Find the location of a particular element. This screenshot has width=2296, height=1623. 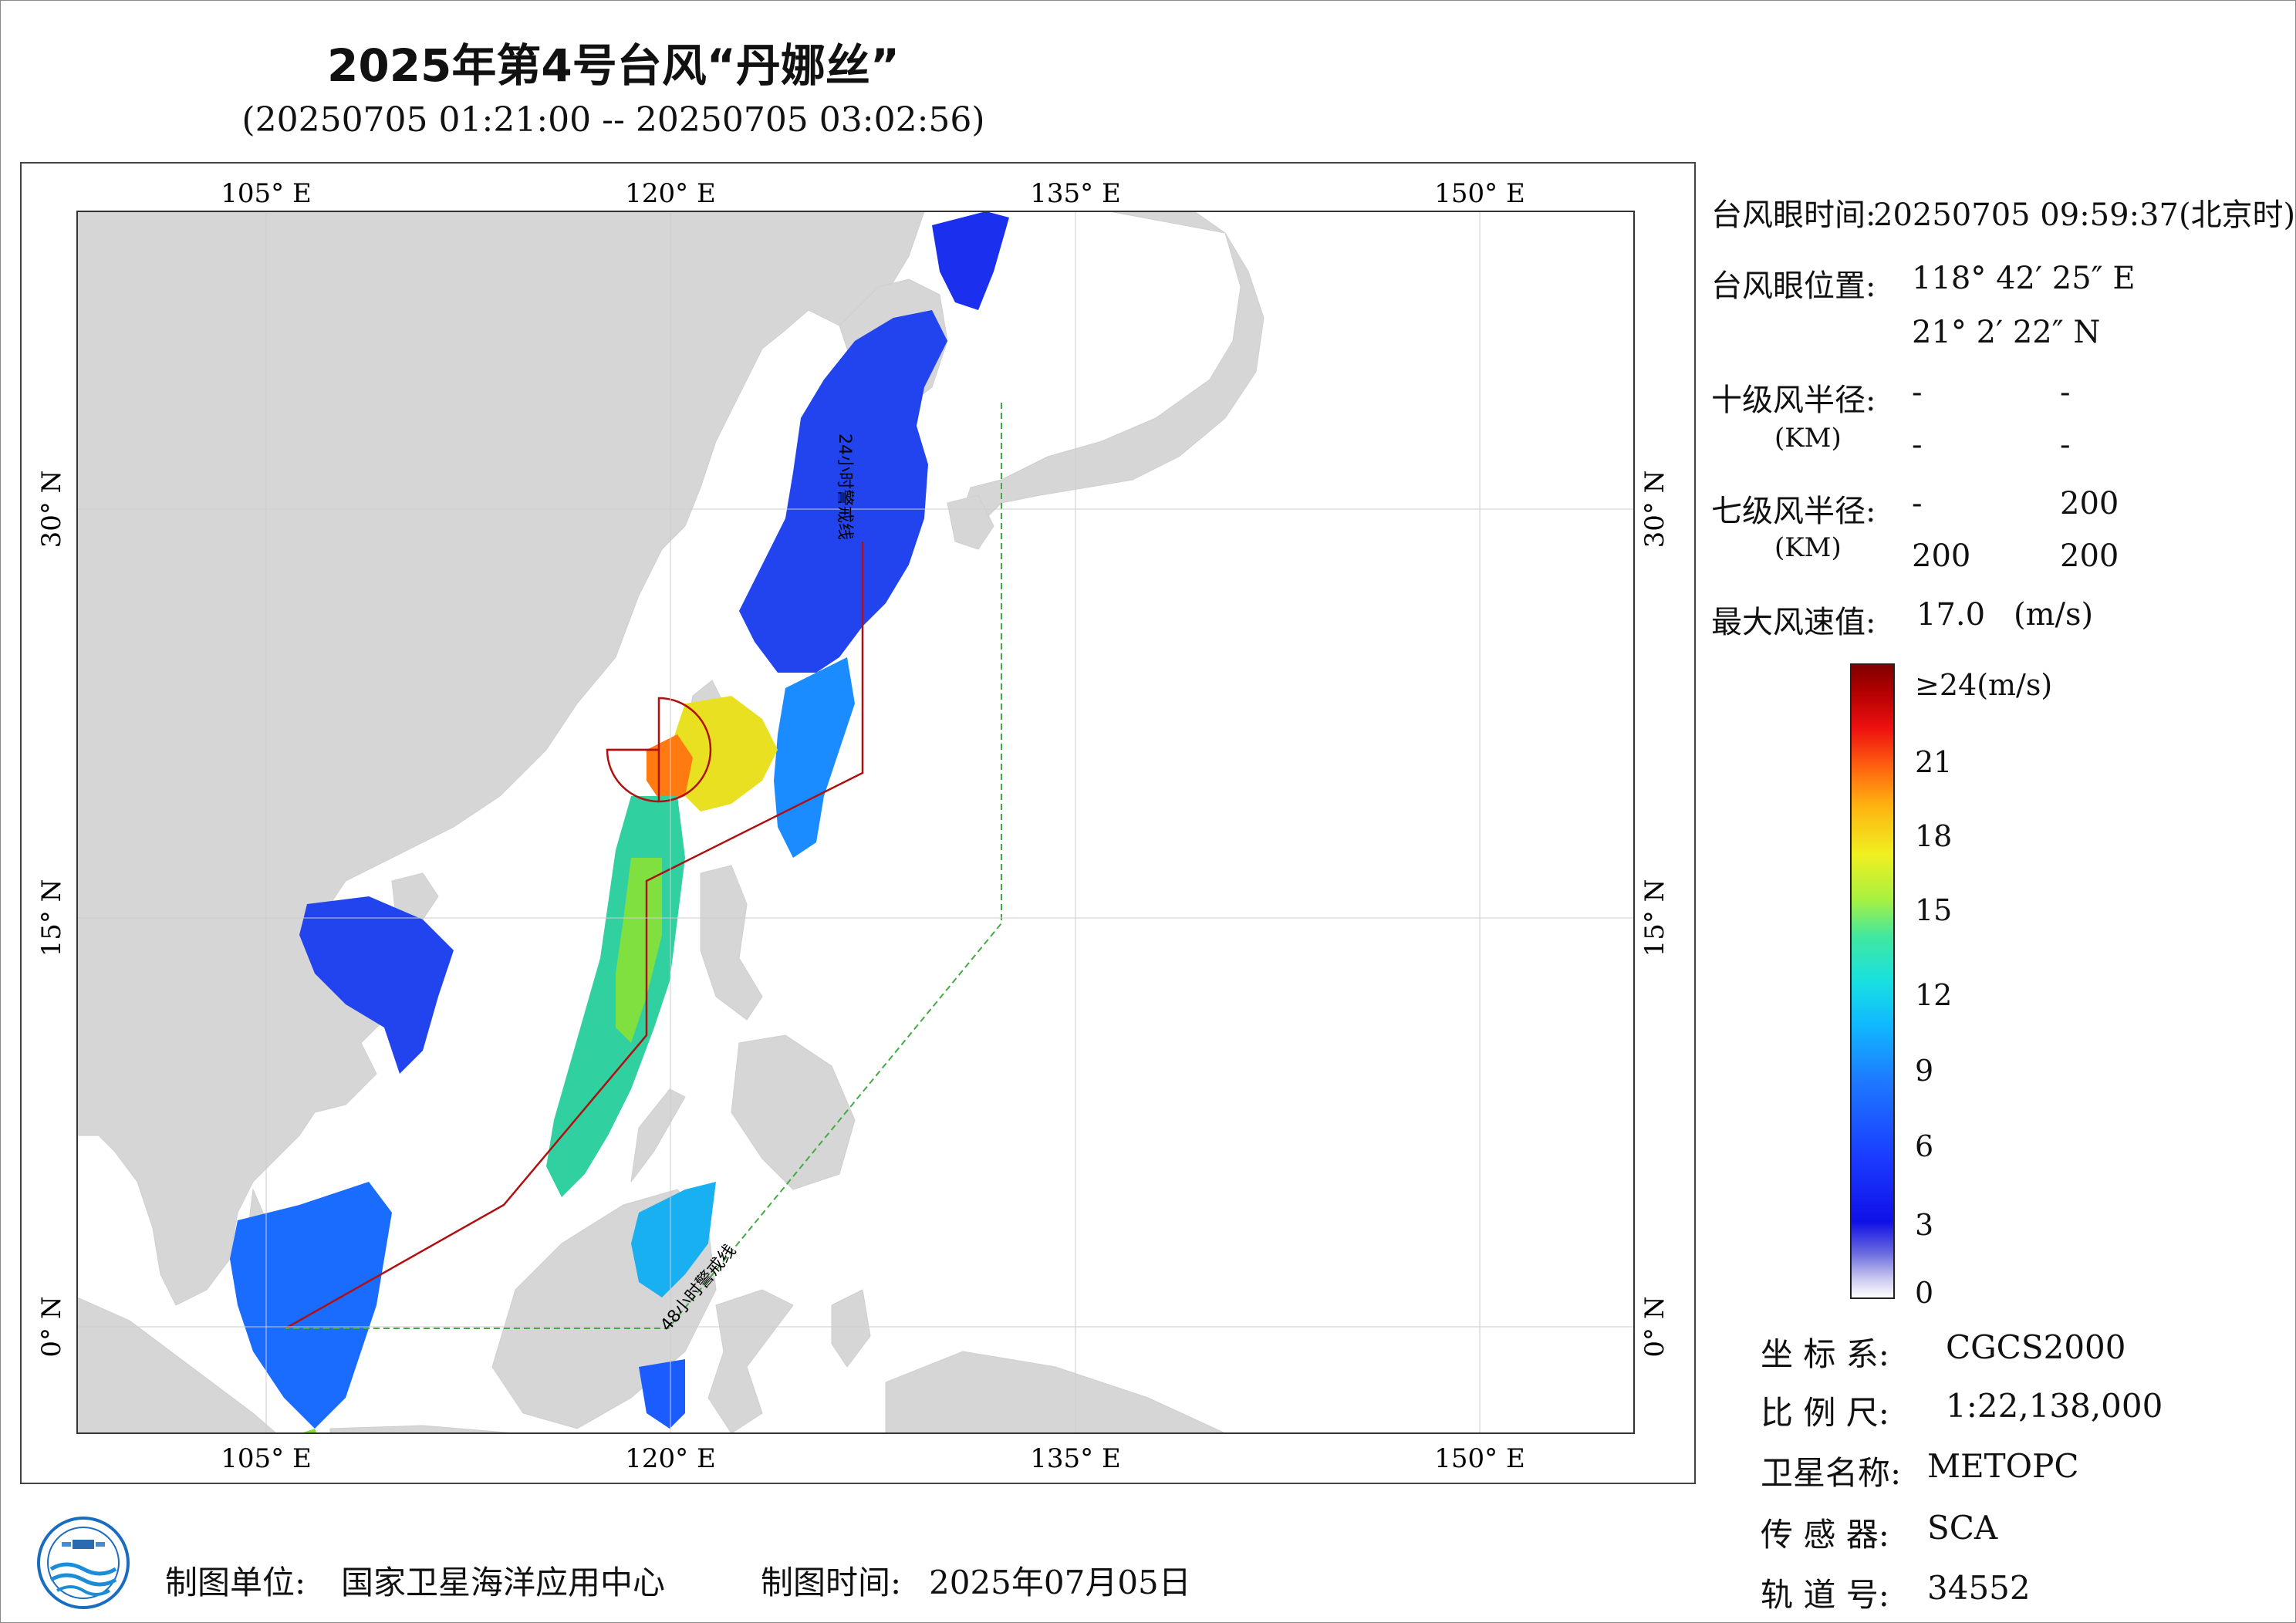

sensor-label: 传 感 器: is located at coordinates (1825, 1535).